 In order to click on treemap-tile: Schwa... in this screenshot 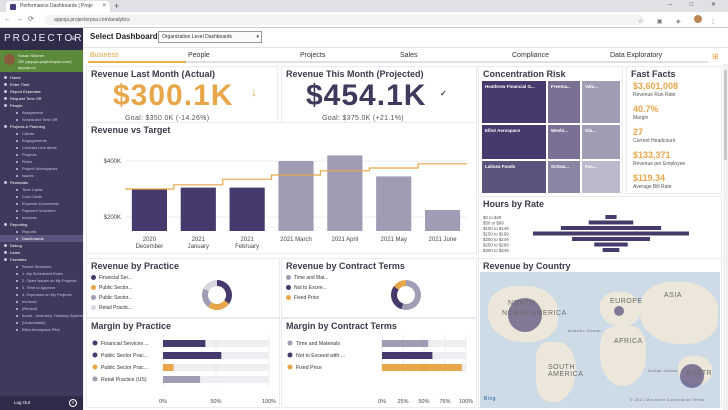, I will do `click(564, 177)`.